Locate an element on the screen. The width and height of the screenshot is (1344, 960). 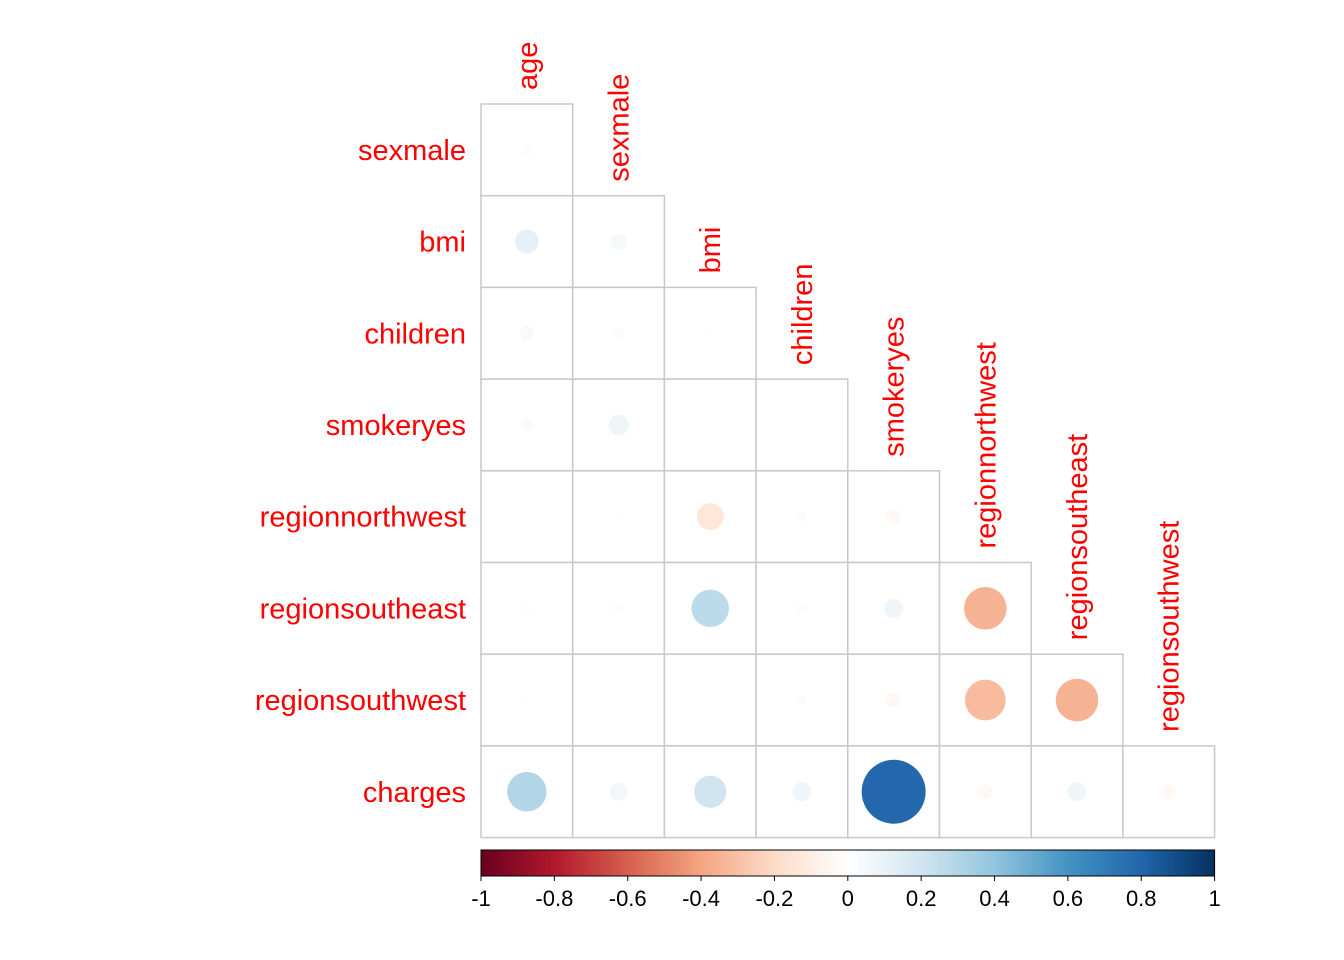
column-label: age is located at coordinates (528, 66).